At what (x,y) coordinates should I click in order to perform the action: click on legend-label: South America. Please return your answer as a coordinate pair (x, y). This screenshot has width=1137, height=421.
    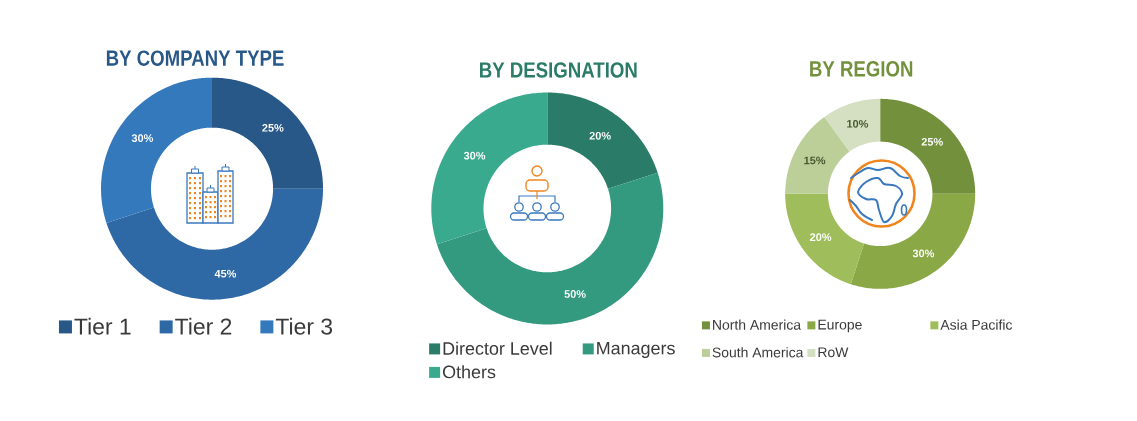
    Looking at the image, I should click on (758, 352).